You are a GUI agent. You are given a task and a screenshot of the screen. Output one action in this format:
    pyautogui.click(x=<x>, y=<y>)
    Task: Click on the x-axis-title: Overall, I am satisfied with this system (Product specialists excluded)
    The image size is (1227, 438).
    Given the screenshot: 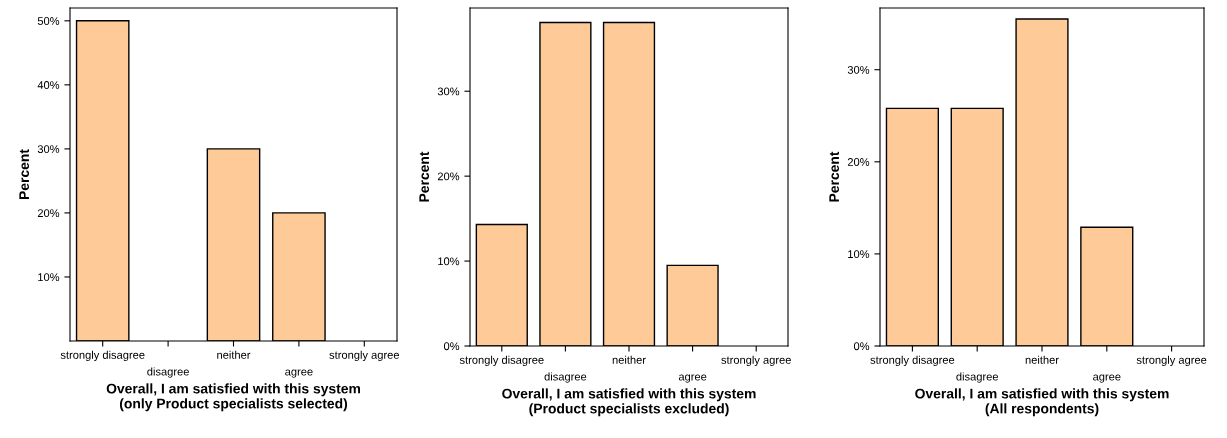 What is the action you would take?
    pyautogui.click(x=629, y=402)
    